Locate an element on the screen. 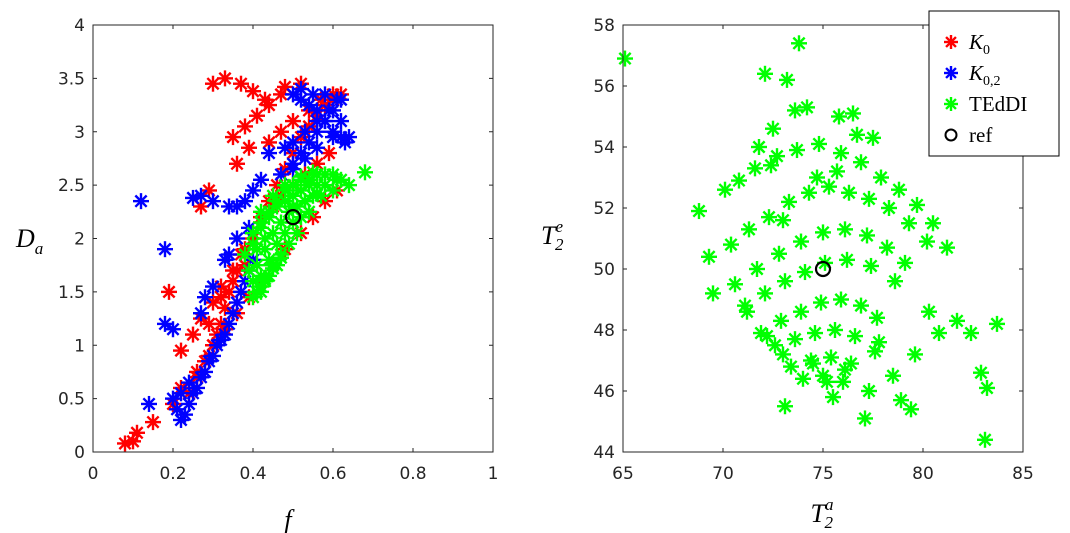  legend-ref-marker is located at coordinates (951, 135).